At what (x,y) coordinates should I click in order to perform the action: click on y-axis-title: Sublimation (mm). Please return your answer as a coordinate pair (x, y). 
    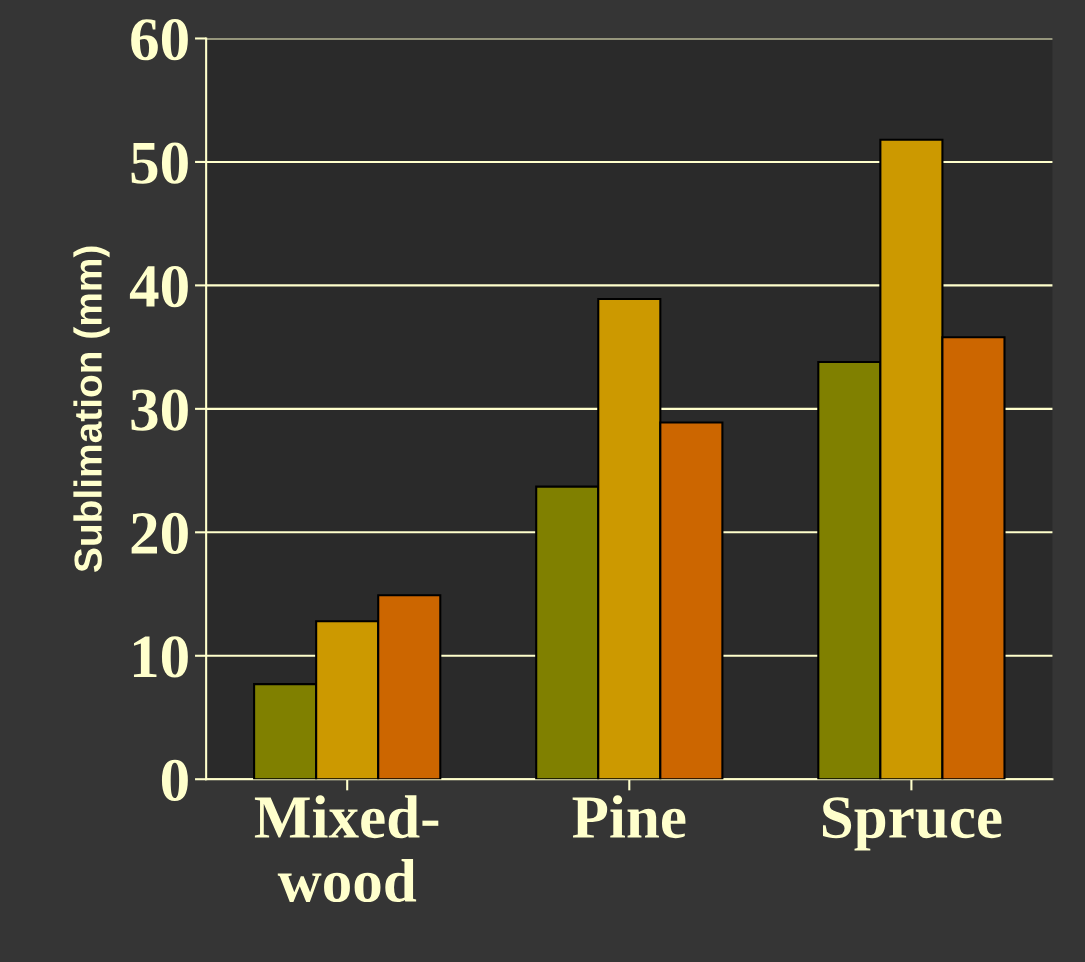
    Looking at the image, I should click on (91, 409).